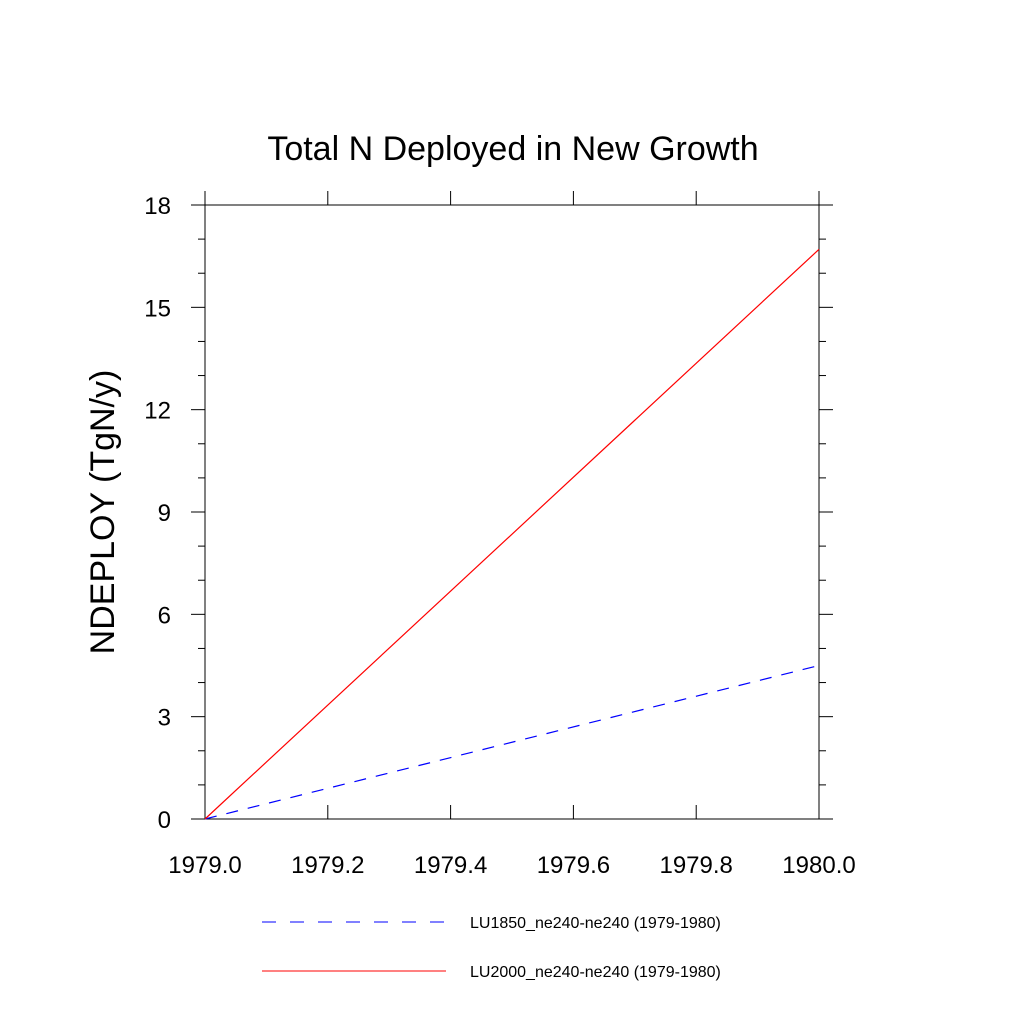 Image resolution: width=1024 pixels, height=1024 pixels. Describe the element at coordinates (157, 411) in the screenshot. I see `y-tick-label: 12` at that location.